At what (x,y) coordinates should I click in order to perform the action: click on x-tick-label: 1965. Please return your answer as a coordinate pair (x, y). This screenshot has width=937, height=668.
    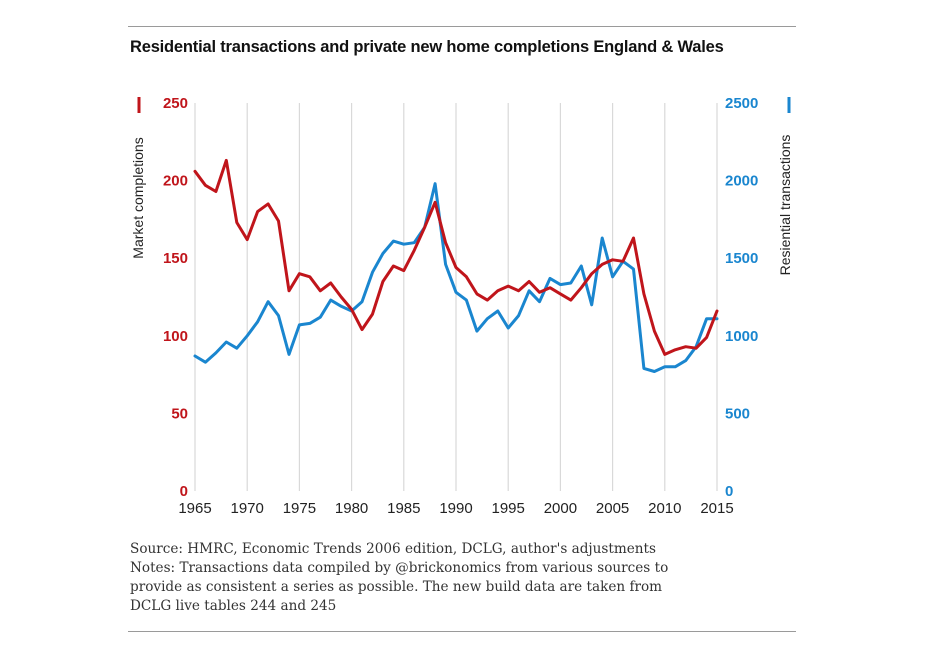
    Looking at the image, I should click on (194, 508).